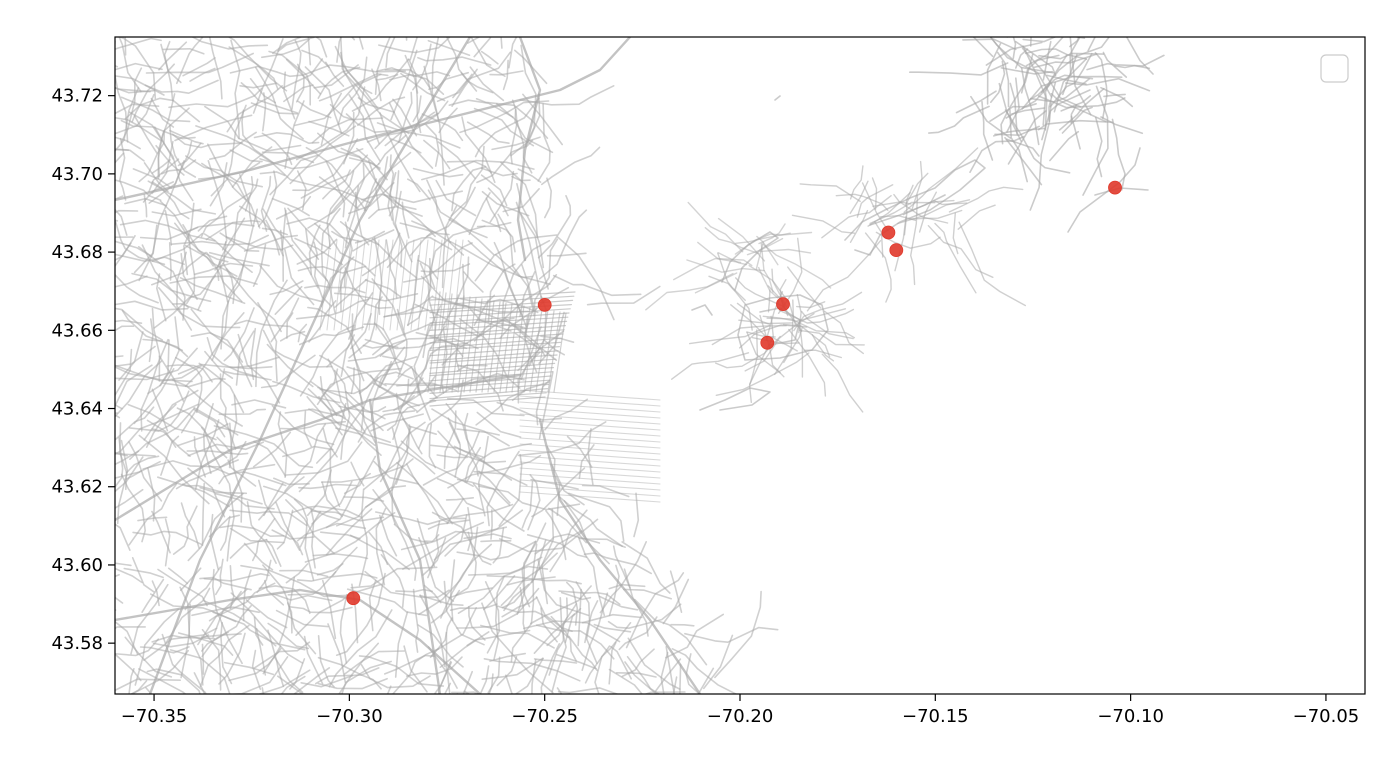  Describe the element at coordinates (740, 716) in the screenshot. I see `x-tick-label: −70.20` at that location.